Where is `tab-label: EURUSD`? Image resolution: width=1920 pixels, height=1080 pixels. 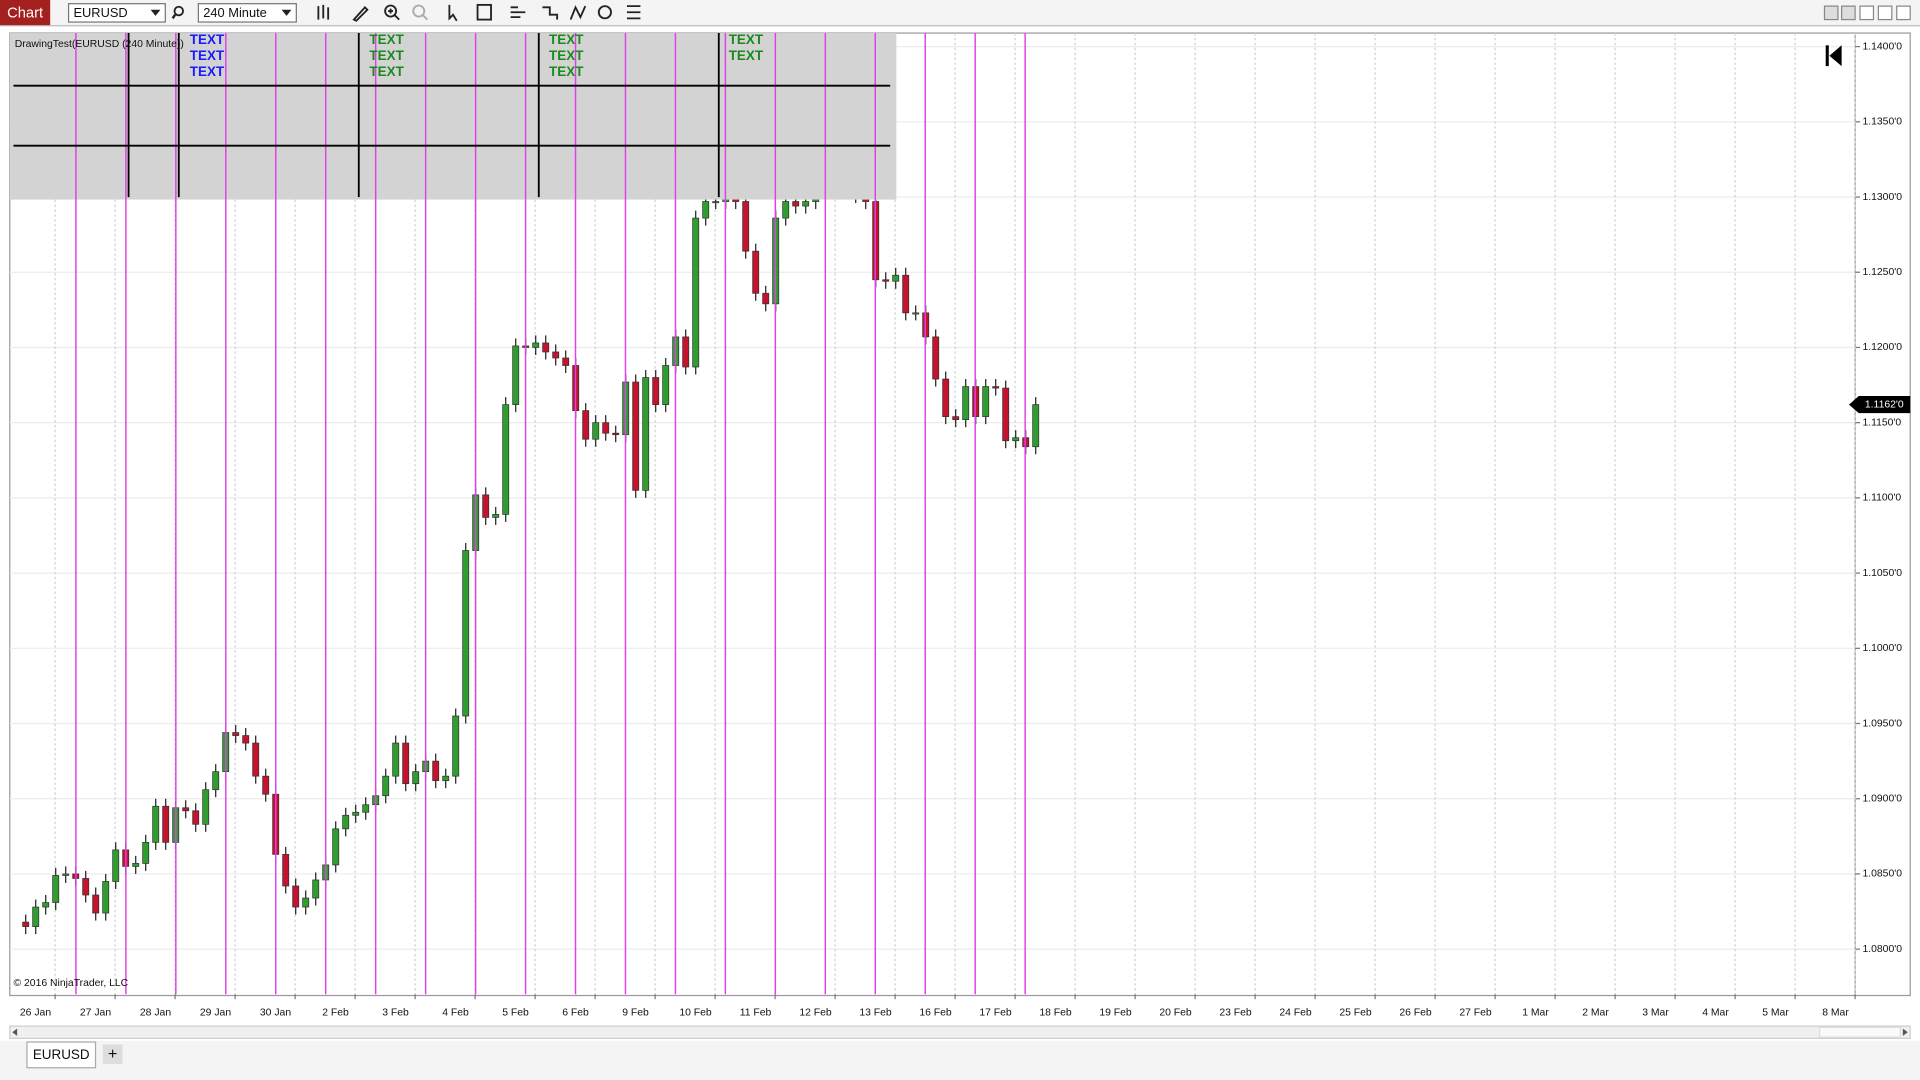 tab-label: EURUSD is located at coordinates (61, 1054).